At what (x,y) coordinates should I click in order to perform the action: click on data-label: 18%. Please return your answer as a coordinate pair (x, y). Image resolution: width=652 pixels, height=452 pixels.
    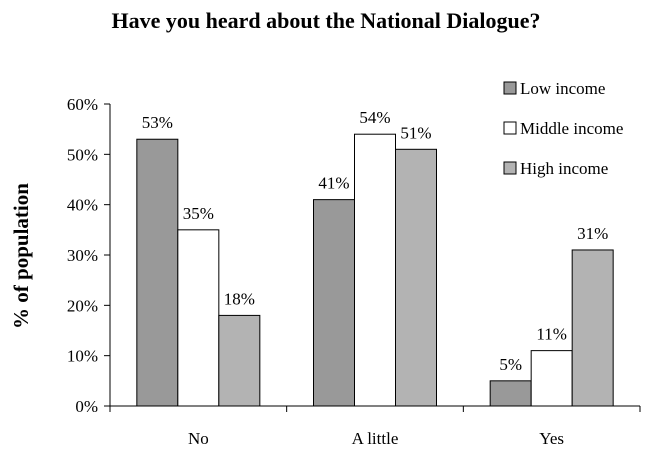
    Looking at the image, I should click on (239, 298).